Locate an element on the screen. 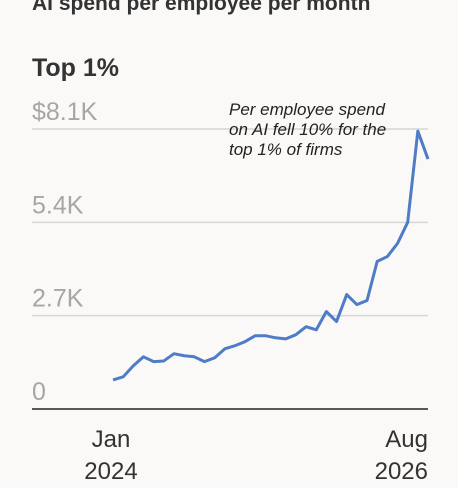  chart-subtitle: Top 1% is located at coordinates (75, 68).